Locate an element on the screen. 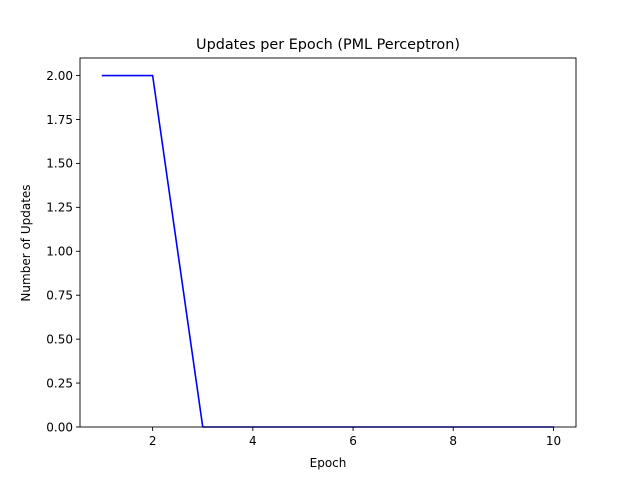 Image resolution: width=640 pixels, height=480 pixels. x-tick-label: 4 is located at coordinates (253, 441).